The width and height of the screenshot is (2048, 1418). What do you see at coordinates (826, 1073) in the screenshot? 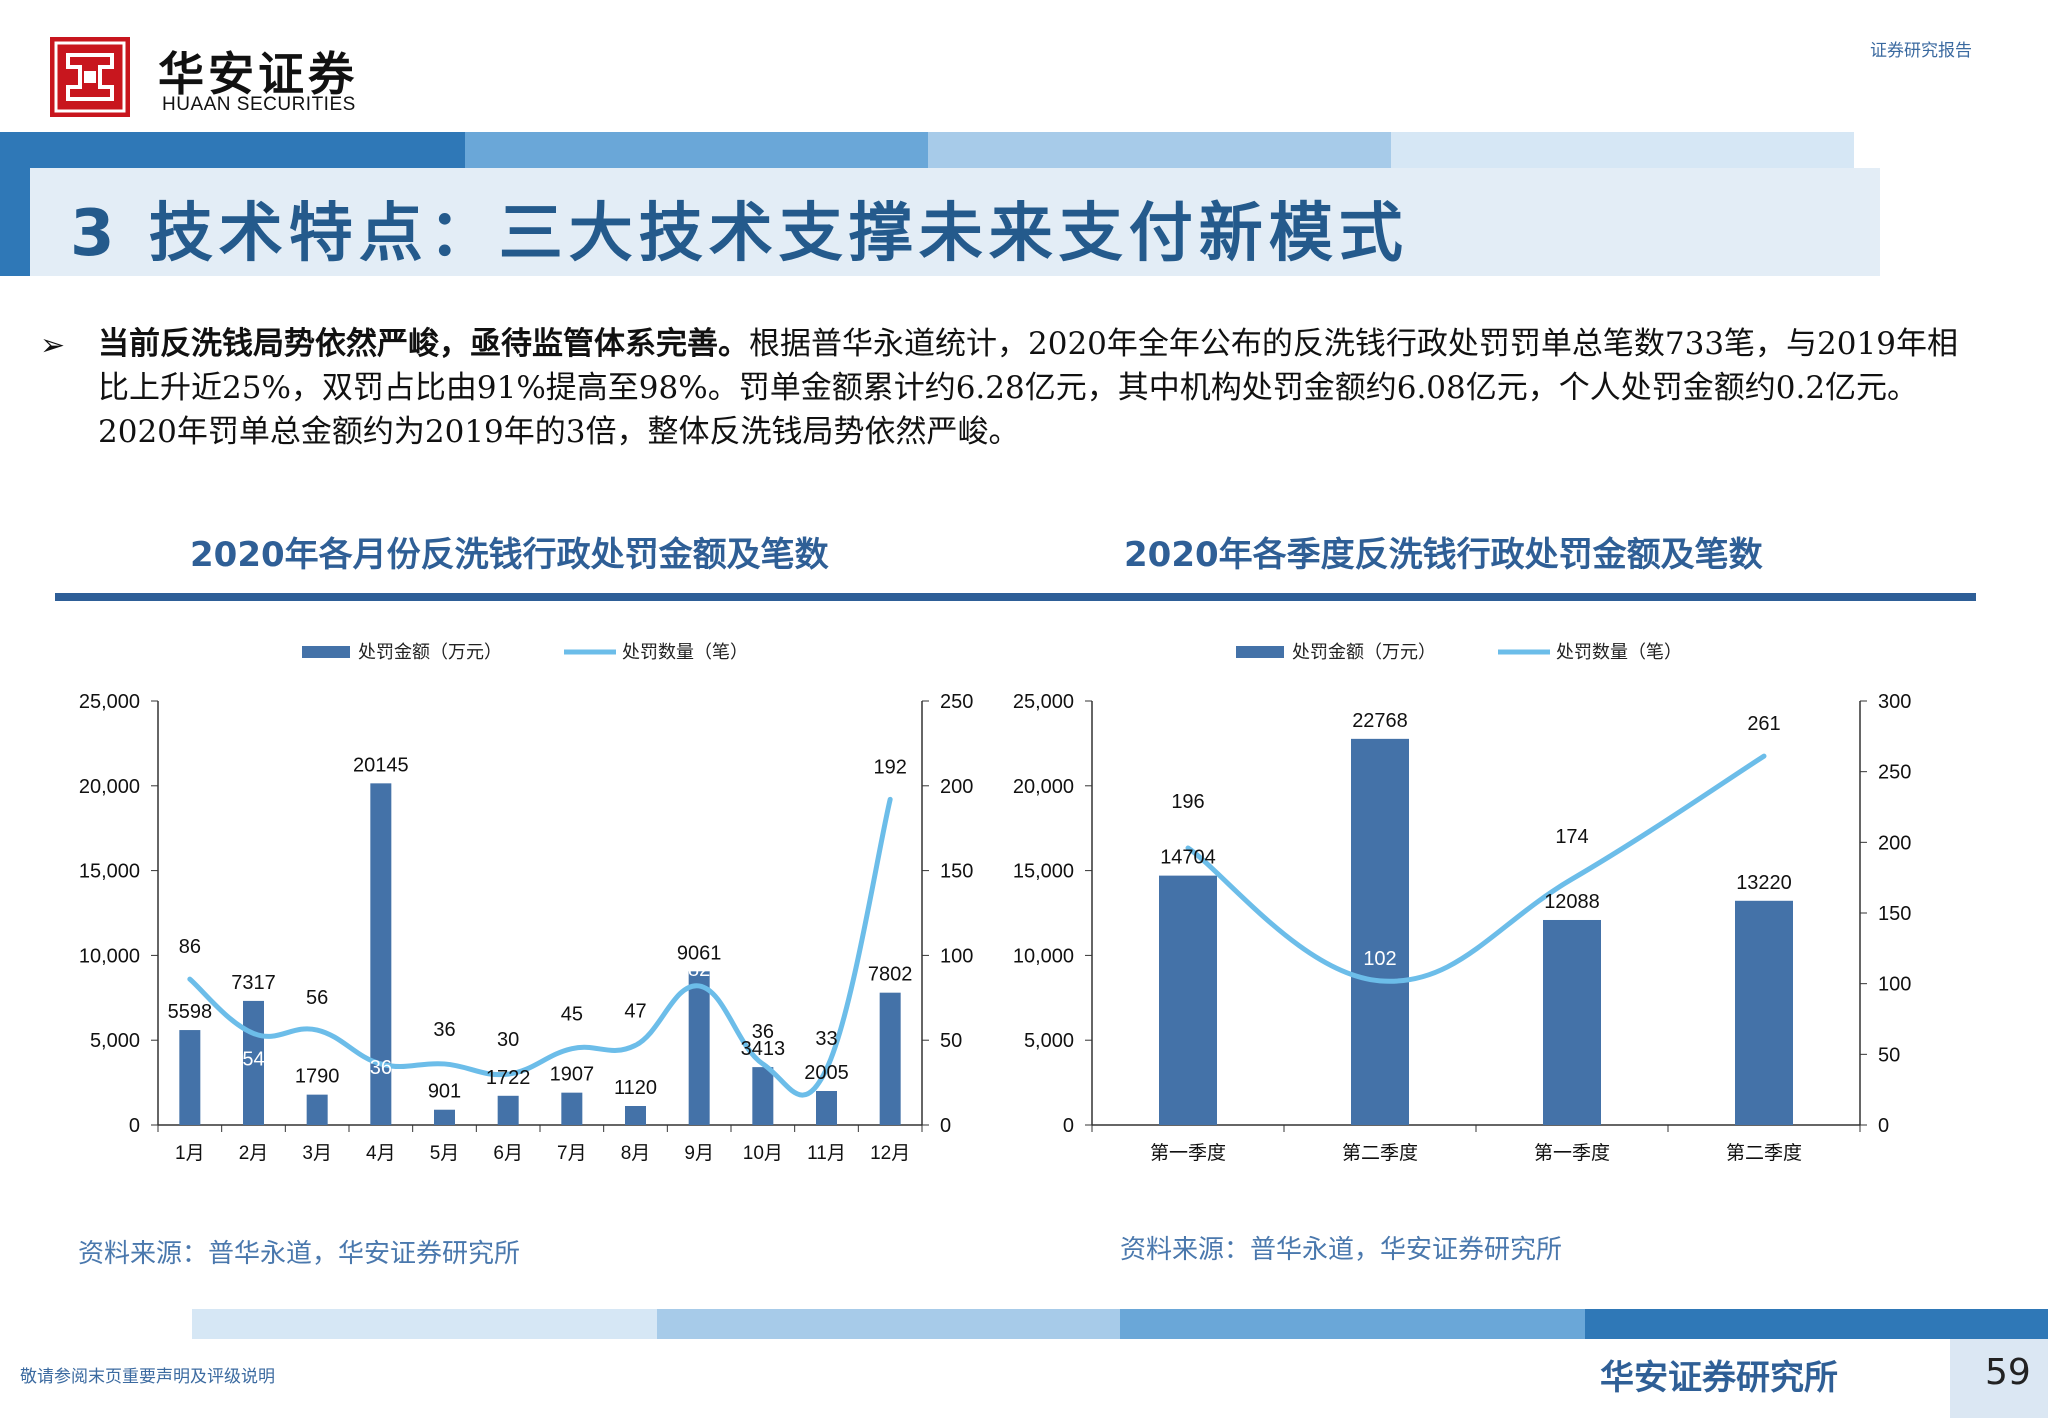
I see `bar-data-label: 2005` at bounding box center [826, 1073].